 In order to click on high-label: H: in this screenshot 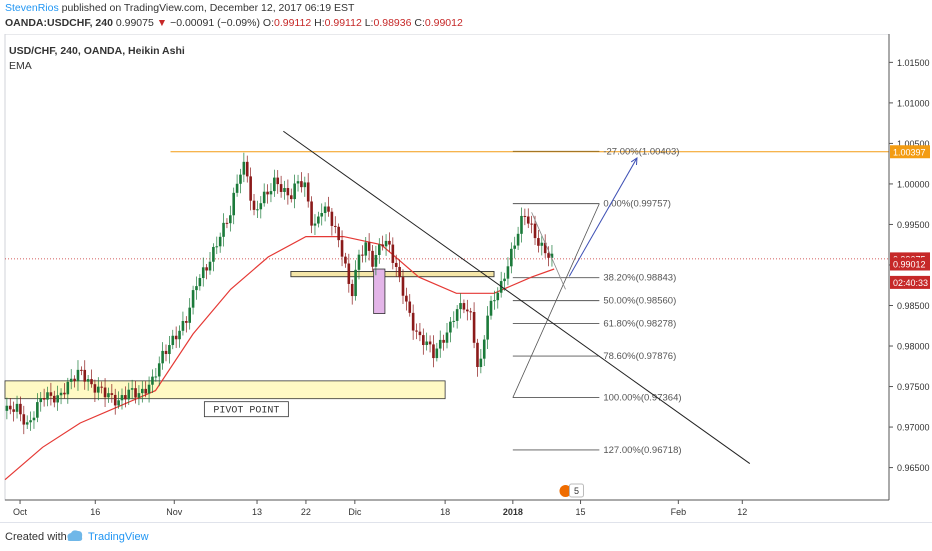, I will do `click(319, 23)`.